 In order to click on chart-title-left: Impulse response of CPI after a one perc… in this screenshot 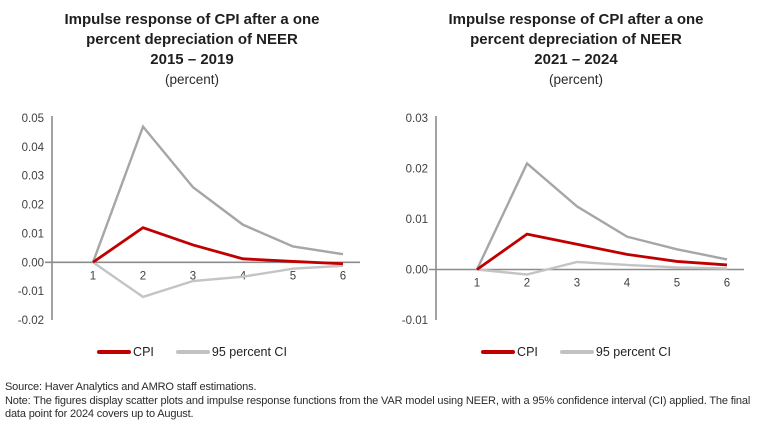, I will do `click(192, 49)`.